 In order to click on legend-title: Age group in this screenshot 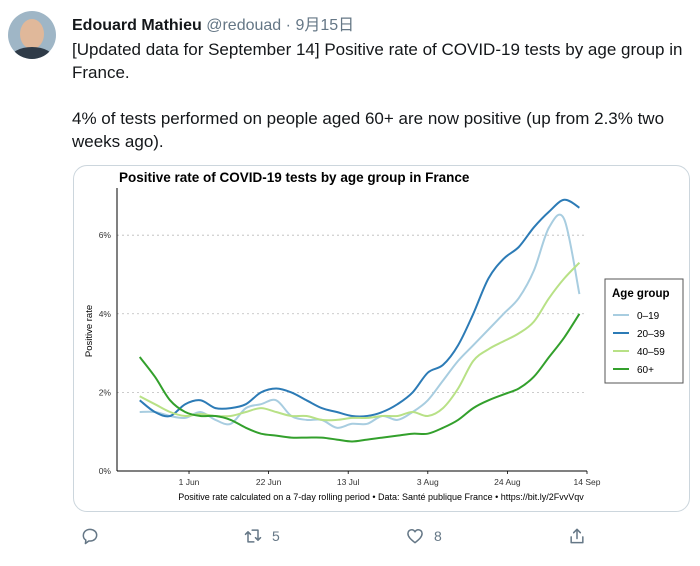, I will do `click(641, 294)`.